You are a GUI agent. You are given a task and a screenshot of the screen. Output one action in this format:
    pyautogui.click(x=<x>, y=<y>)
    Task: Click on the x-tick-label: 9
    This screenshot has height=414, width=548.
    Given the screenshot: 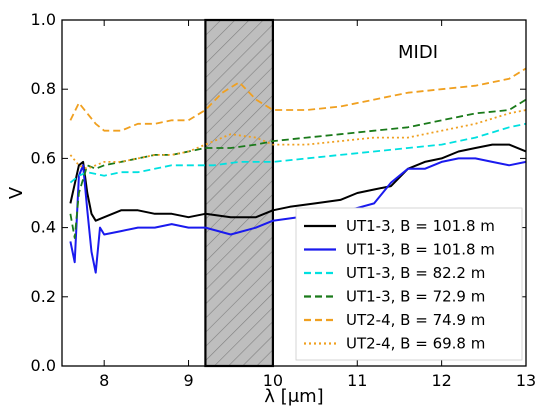 What is the action you would take?
    pyautogui.click(x=188, y=380)
    